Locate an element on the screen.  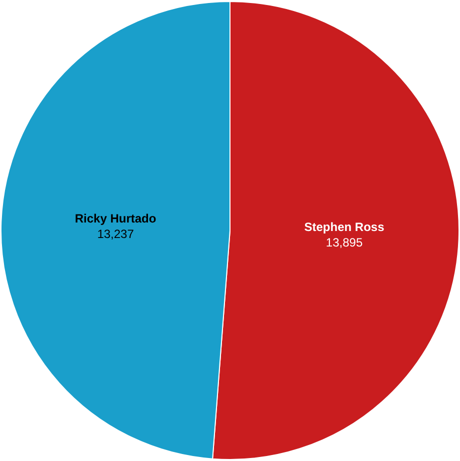
data-label: 13,237 is located at coordinates (115, 233).